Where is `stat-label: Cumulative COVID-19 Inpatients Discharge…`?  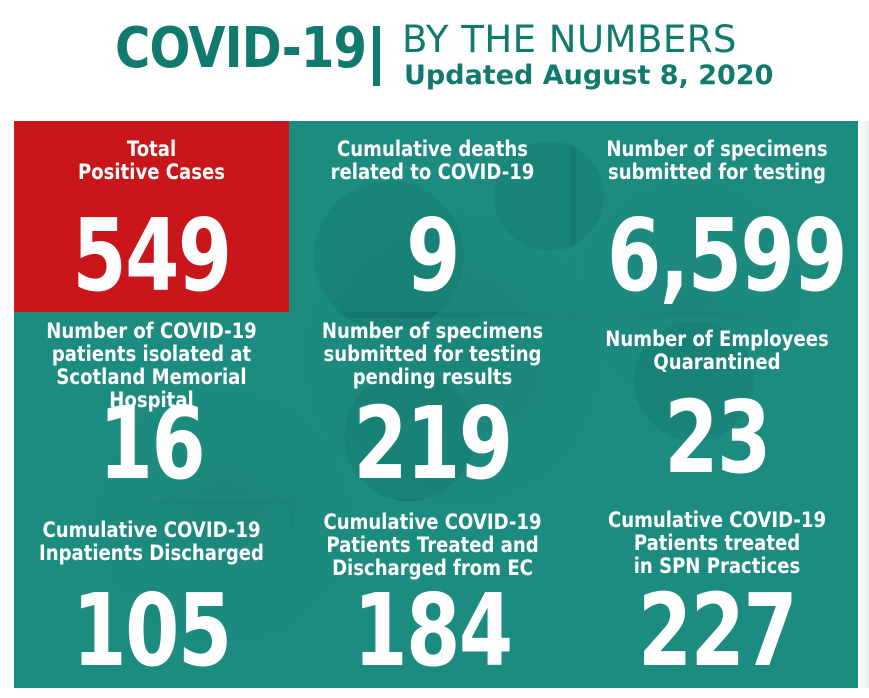
stat-label: Cumulative COVID-19 Inpatients Discharge… is located at coordinates (151, 542).